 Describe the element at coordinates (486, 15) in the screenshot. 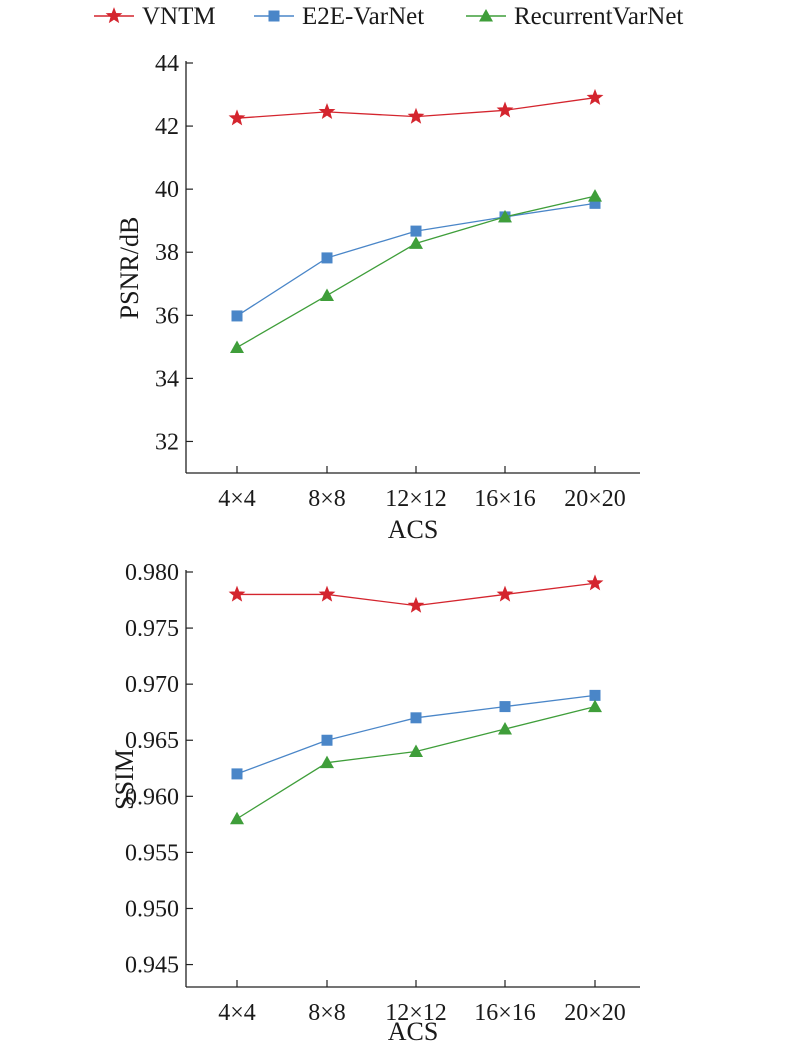

I see `legend-triangle-icon` at that location.